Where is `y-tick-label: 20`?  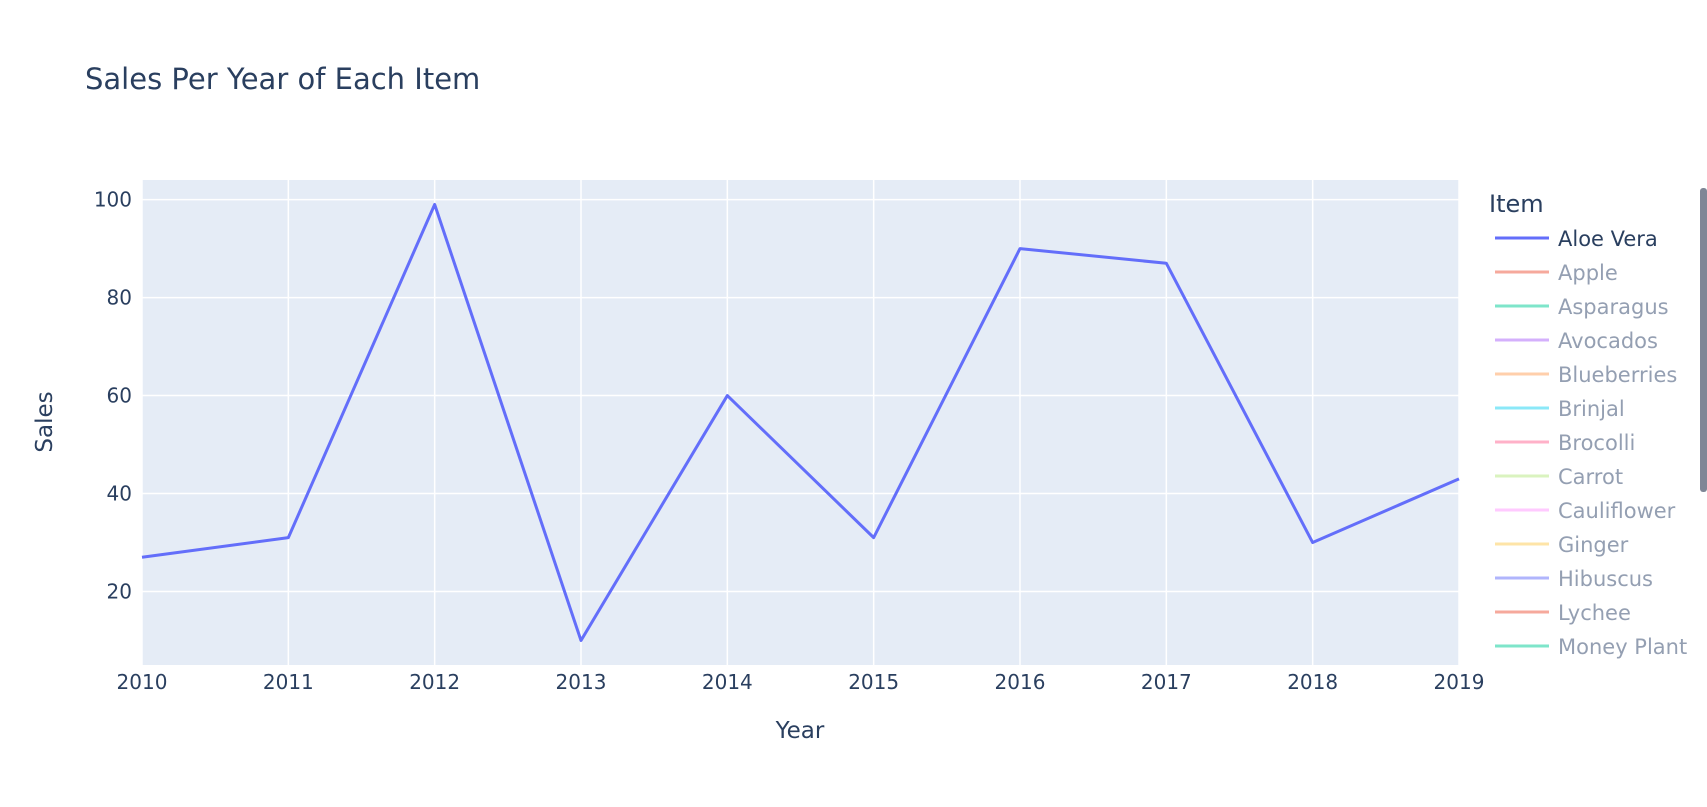 y-tick-label: 20 is located at coordinates (119, 592).